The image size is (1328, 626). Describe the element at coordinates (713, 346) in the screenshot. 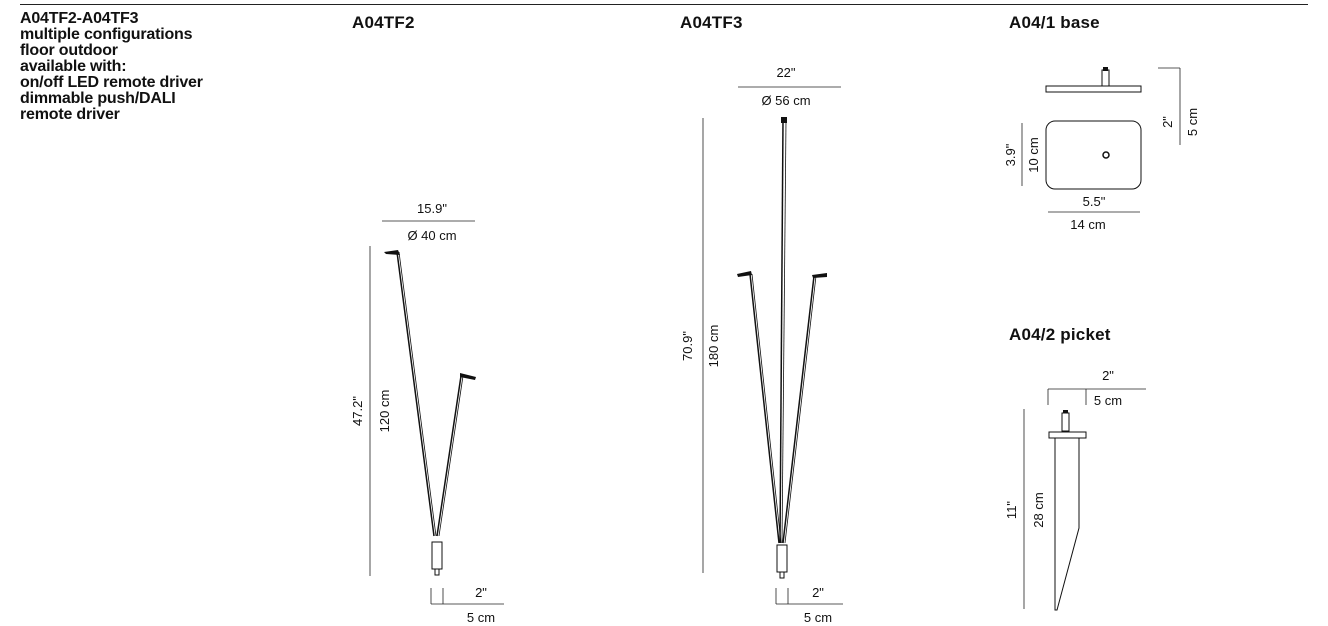

I see `dimension-label: 180 cm` at that location.